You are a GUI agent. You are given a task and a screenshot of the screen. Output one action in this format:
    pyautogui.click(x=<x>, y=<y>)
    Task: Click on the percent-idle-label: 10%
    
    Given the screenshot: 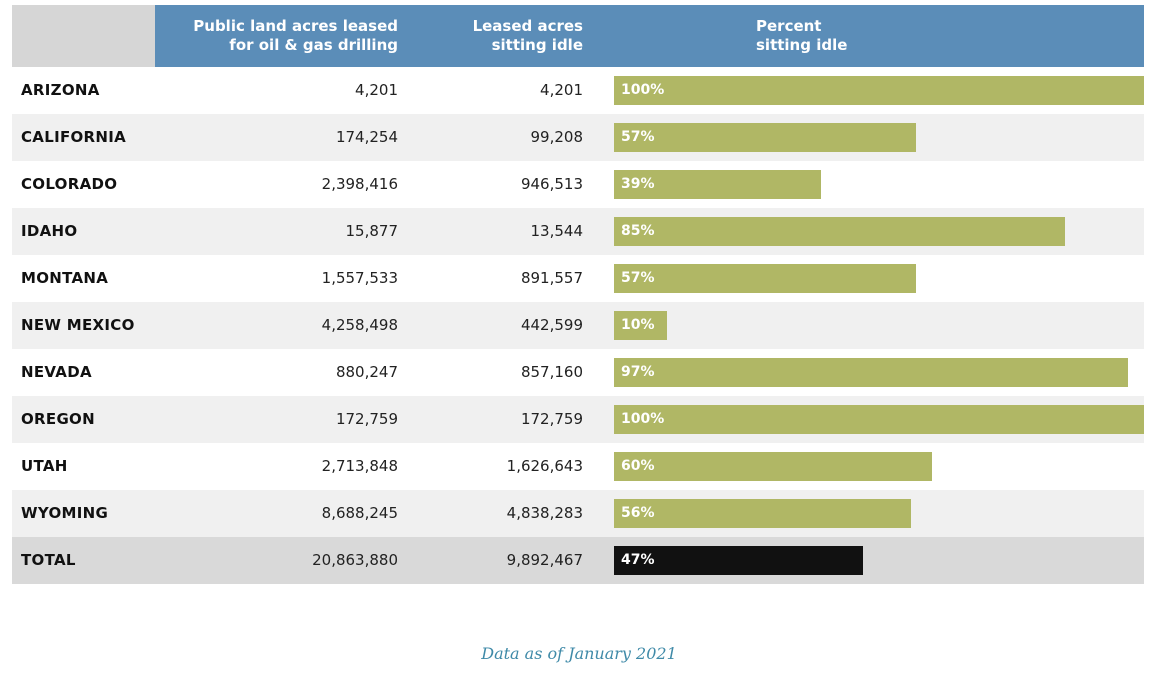 What is the action you would take?
    pyautogui.click(x=638, y=325)
    